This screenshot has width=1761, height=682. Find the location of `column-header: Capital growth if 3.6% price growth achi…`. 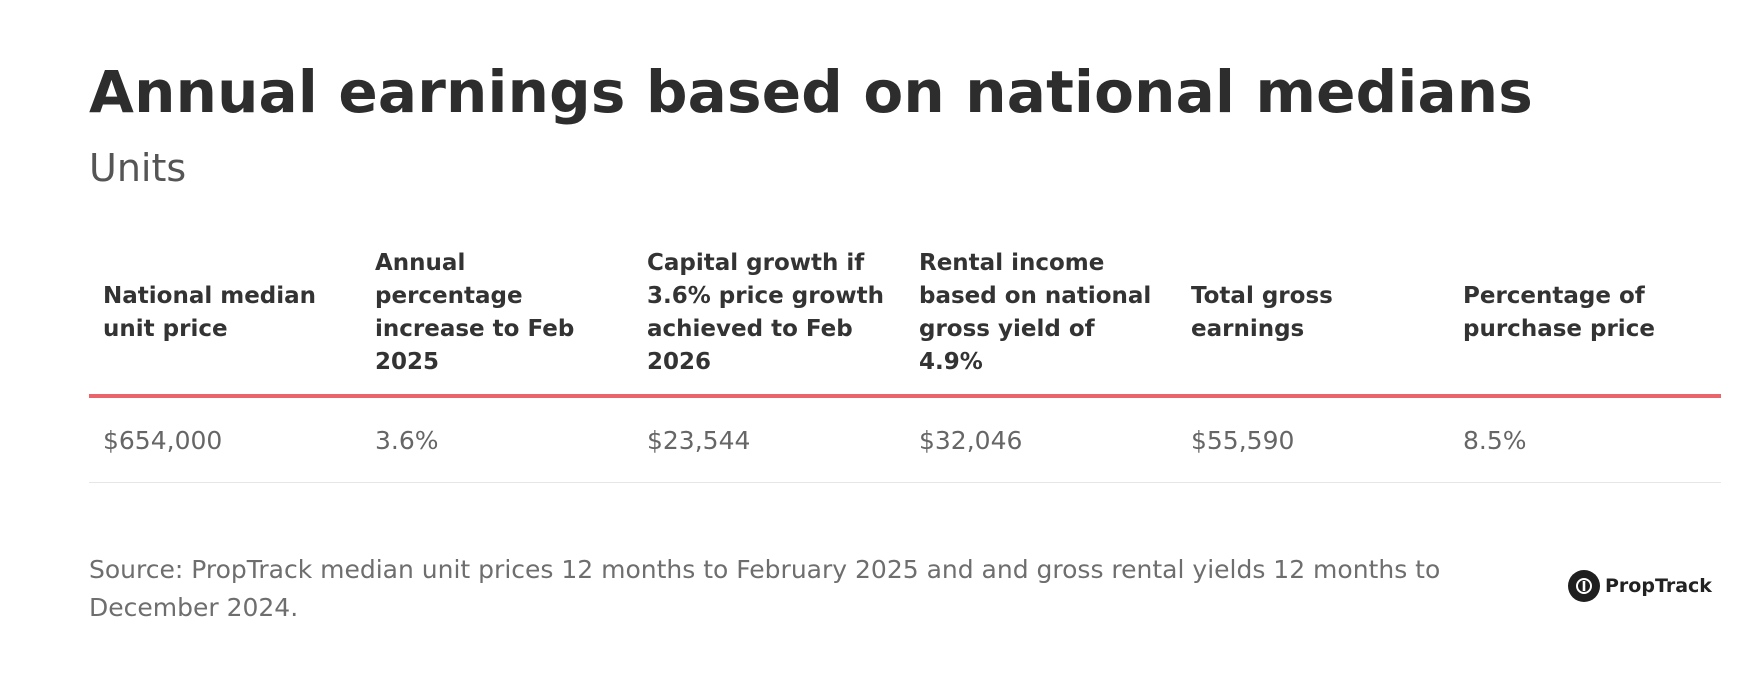

column-header: Capital growth if 3.6% price growth achi… is located at coordinates (769, 319).